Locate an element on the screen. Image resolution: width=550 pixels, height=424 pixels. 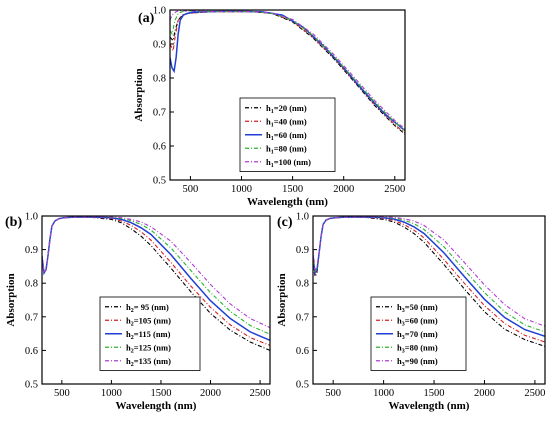
legend-entry: h2= 95 (nm) is located at coordinates (147, 308).